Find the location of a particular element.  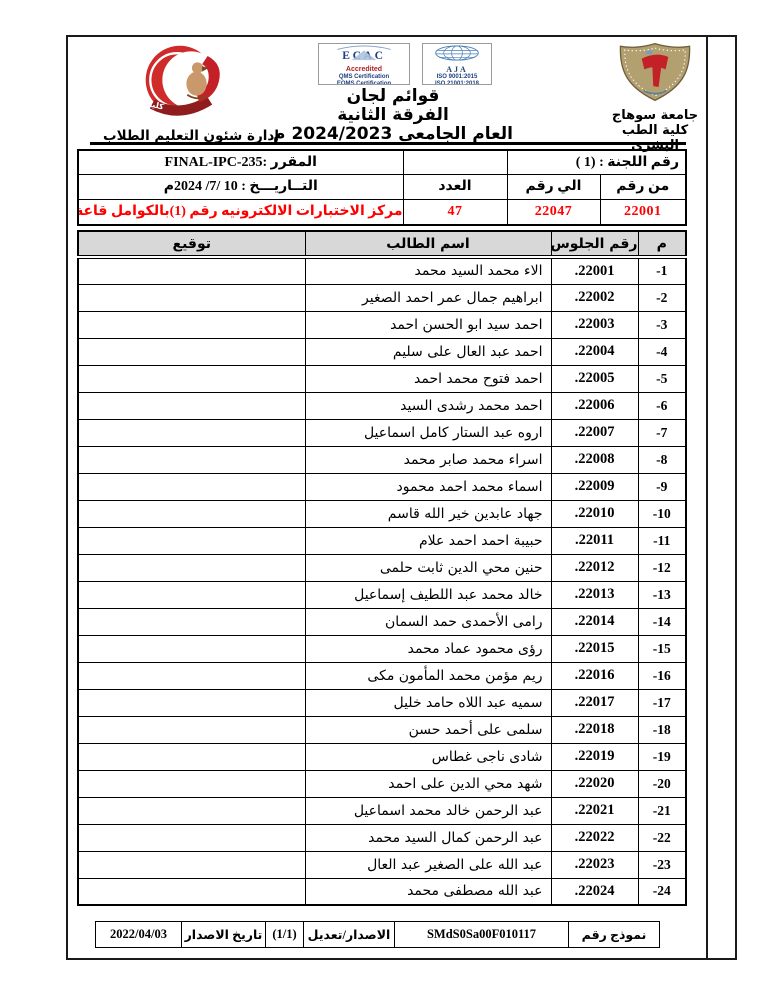

row-index-text: -19 is located at coordinates (661, 756).